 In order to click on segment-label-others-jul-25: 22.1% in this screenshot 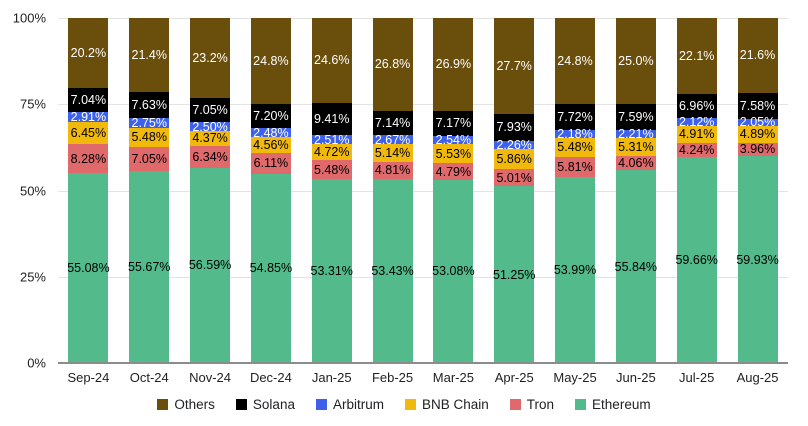, I will do `click(696, 55)`.